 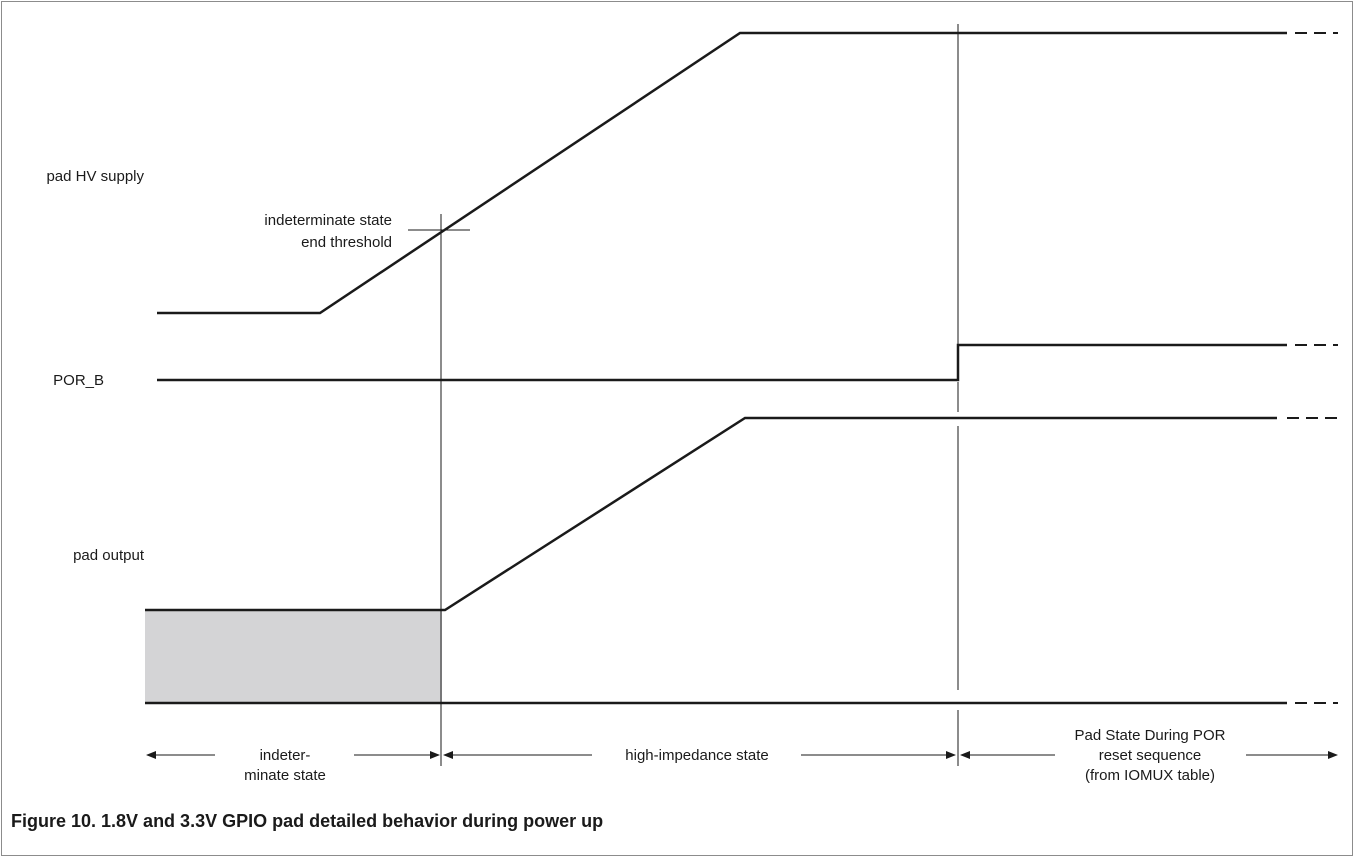 I want to click on por-b-waveform, so click(x=722, y=362).